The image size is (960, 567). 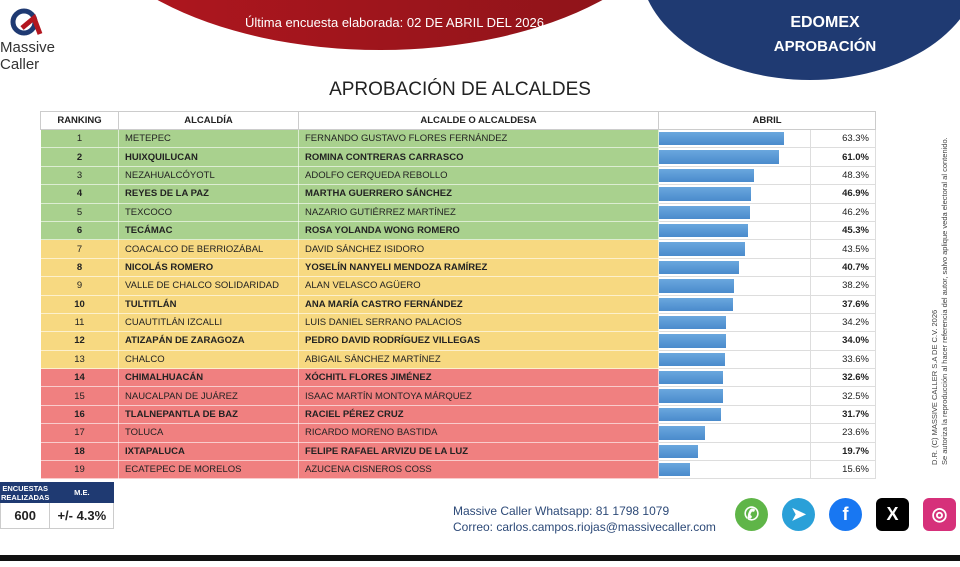 What do you see at coordinates (939, 514) in the screenshot?
I see `instagram-icon: ◎` at bounding box center [939, 514].